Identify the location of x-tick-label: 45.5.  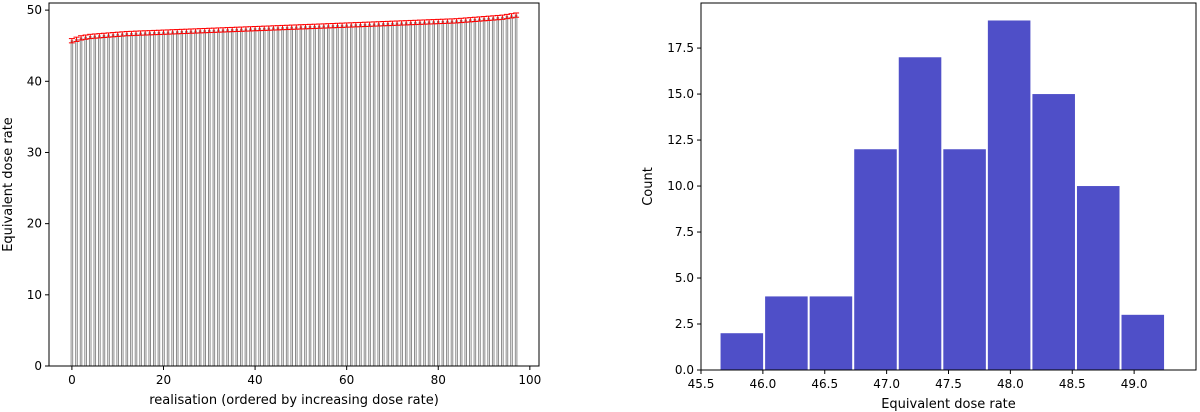
(701, 384).